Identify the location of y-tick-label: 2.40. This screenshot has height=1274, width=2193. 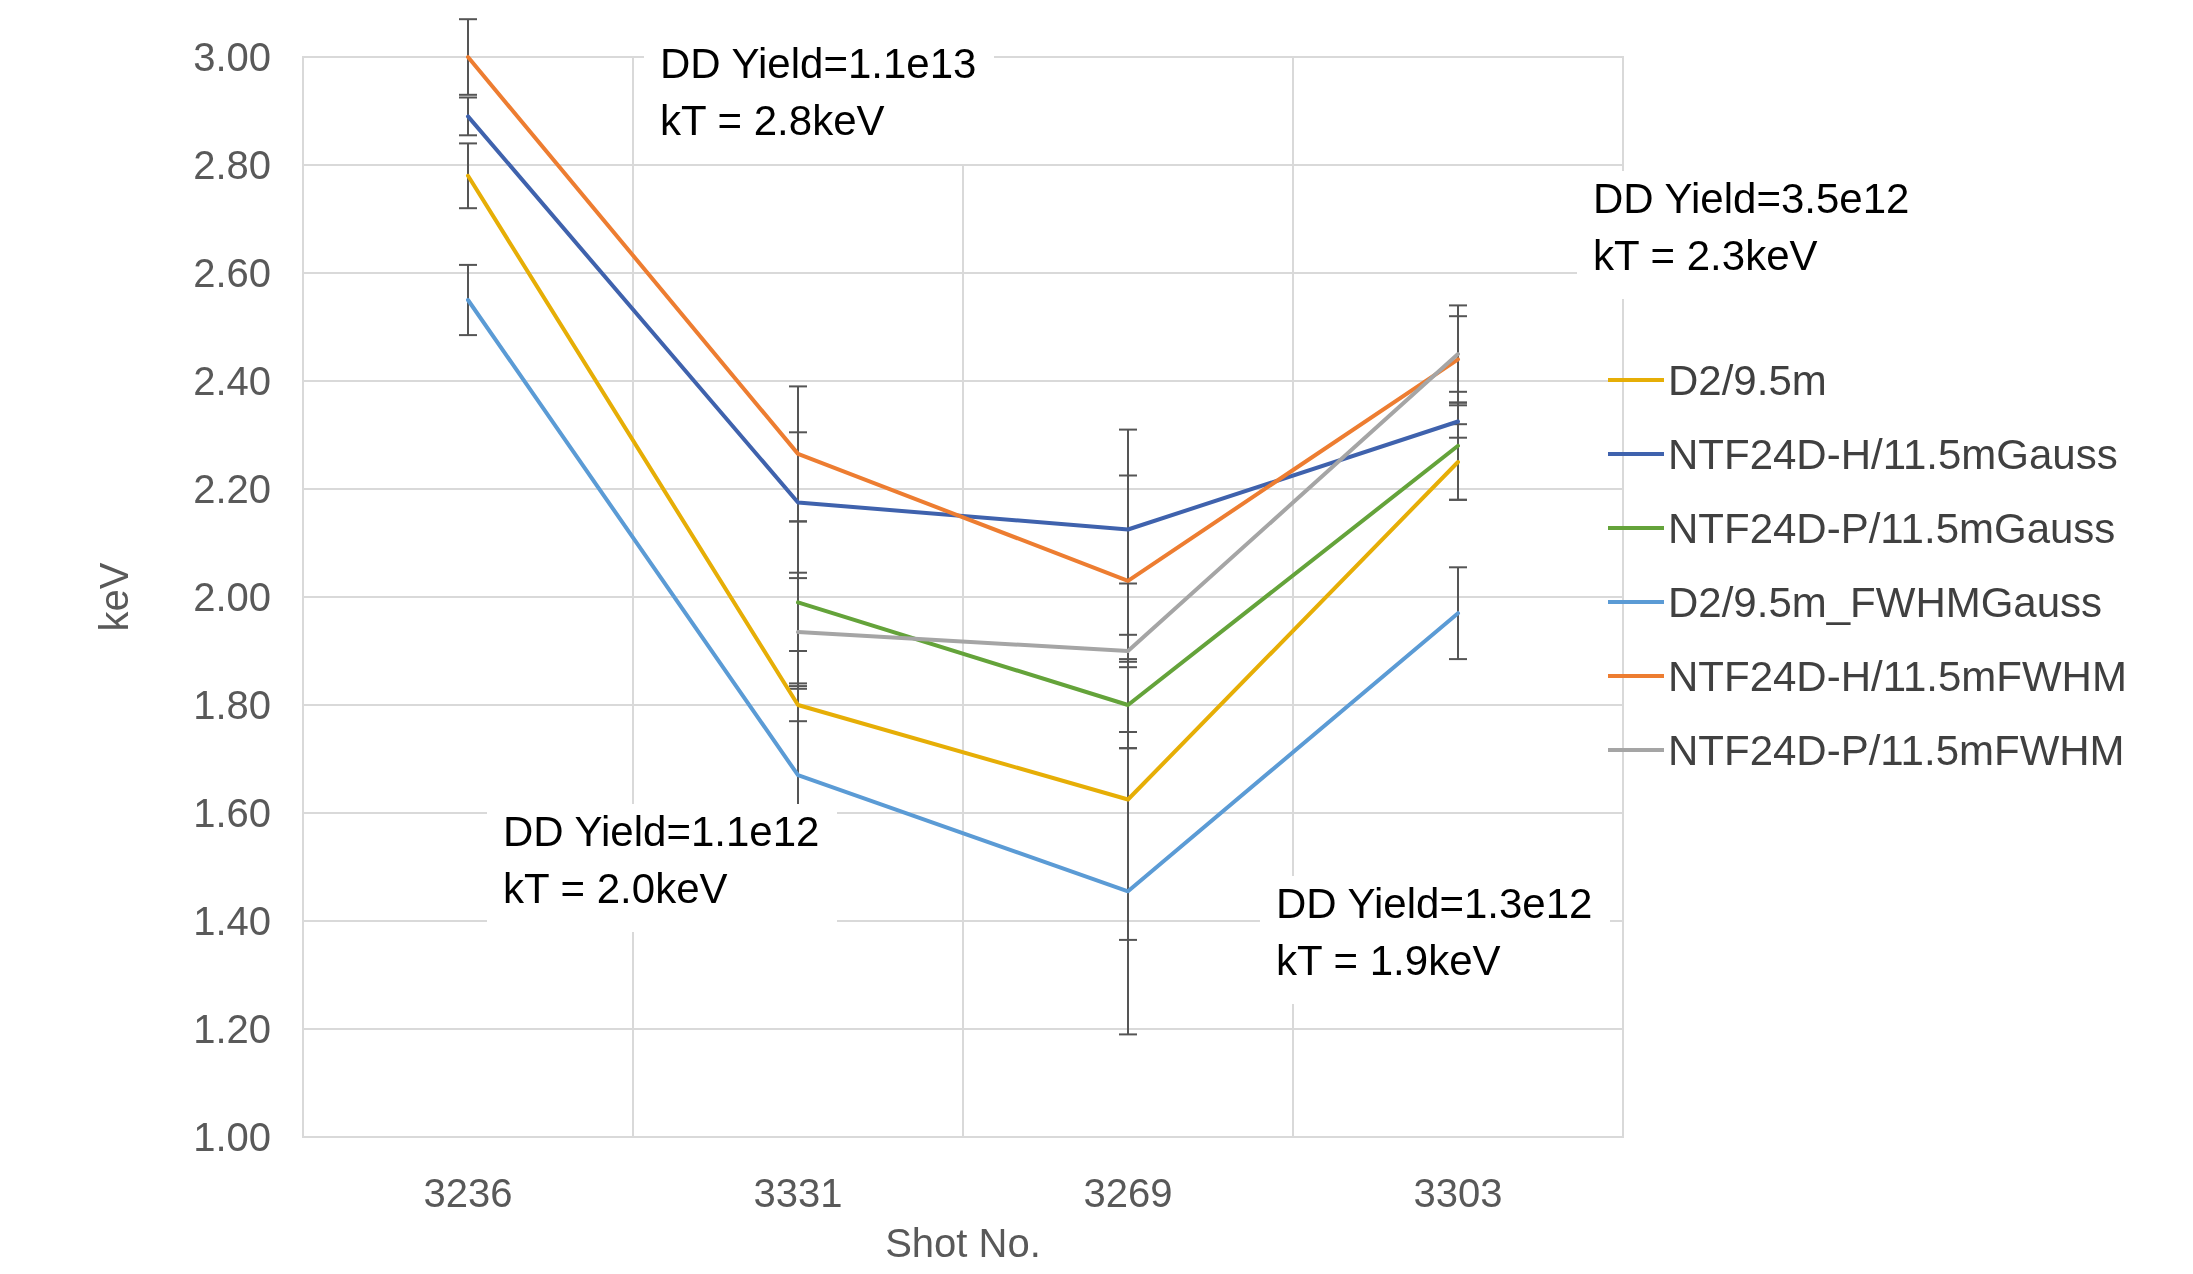
(232, 381).